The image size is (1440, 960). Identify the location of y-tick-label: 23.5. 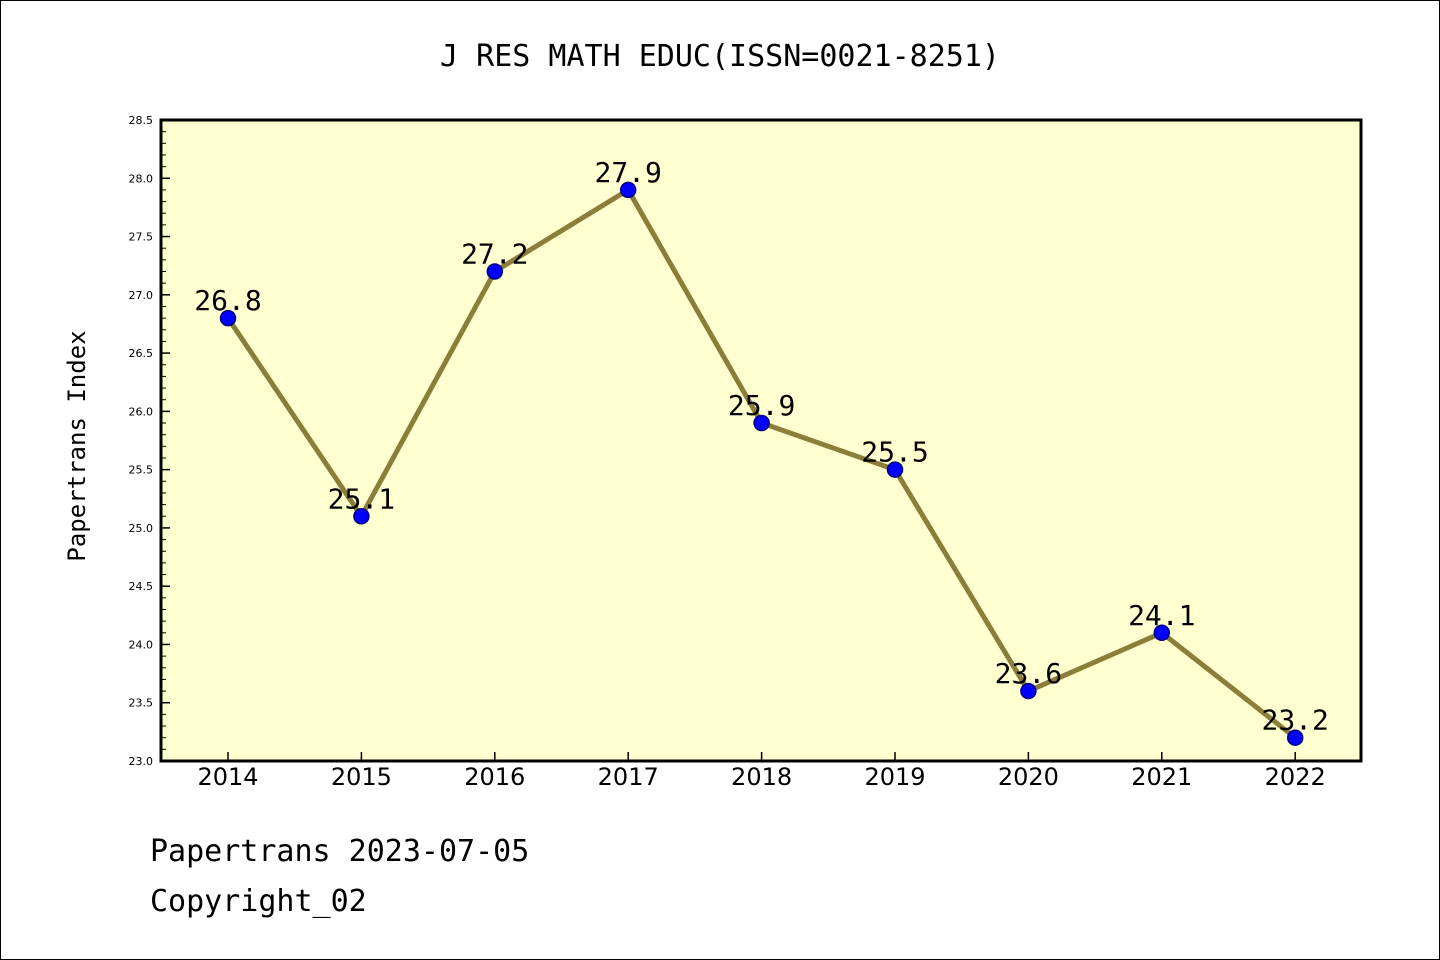
(141, 703).